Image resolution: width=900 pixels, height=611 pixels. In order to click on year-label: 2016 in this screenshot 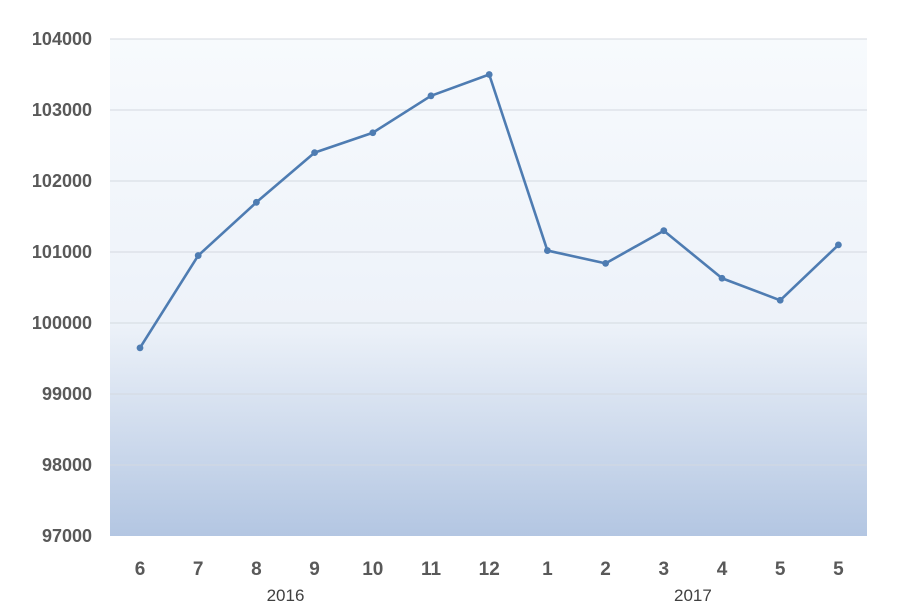, I will do `click(286, 595)`.